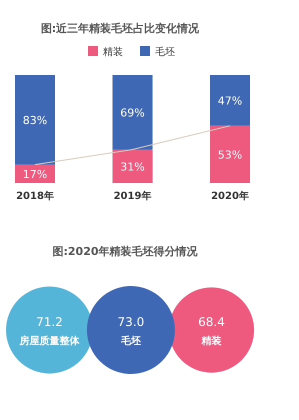 This screenshot has height=420, width=299. I want to click on data-label: 47%, so click(230, 101).